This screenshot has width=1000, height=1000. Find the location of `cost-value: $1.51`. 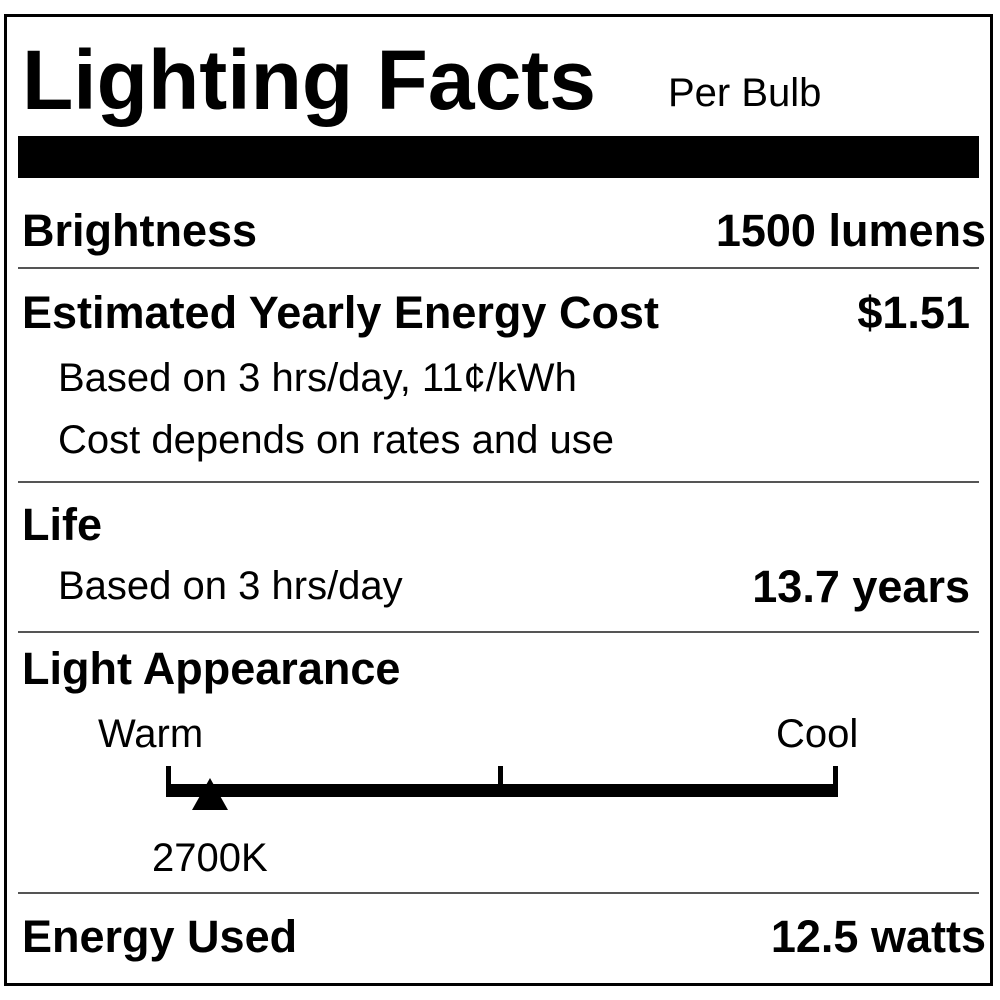

cost-value: $1.51 is located at coordinates (913, 312).